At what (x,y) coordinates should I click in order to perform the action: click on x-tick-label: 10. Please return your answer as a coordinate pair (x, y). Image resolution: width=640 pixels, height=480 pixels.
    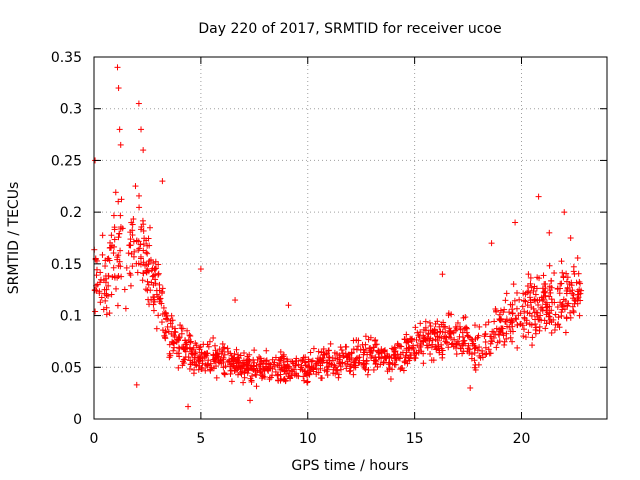
    Looking at the image, I should click on (308, 439).